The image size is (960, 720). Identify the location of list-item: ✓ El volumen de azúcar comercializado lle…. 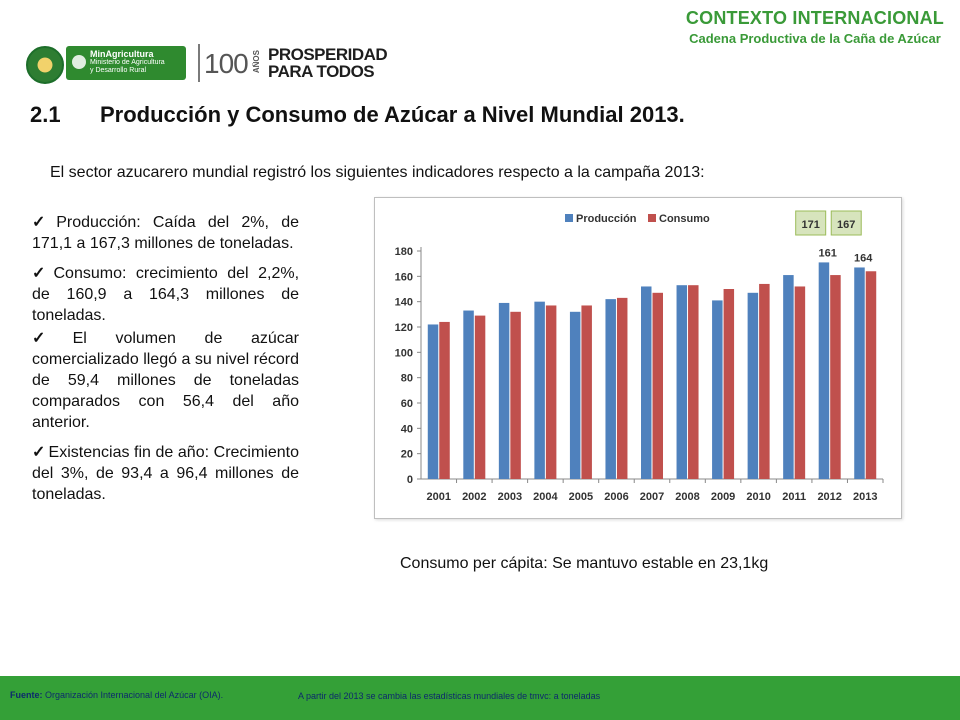
(166, 380).